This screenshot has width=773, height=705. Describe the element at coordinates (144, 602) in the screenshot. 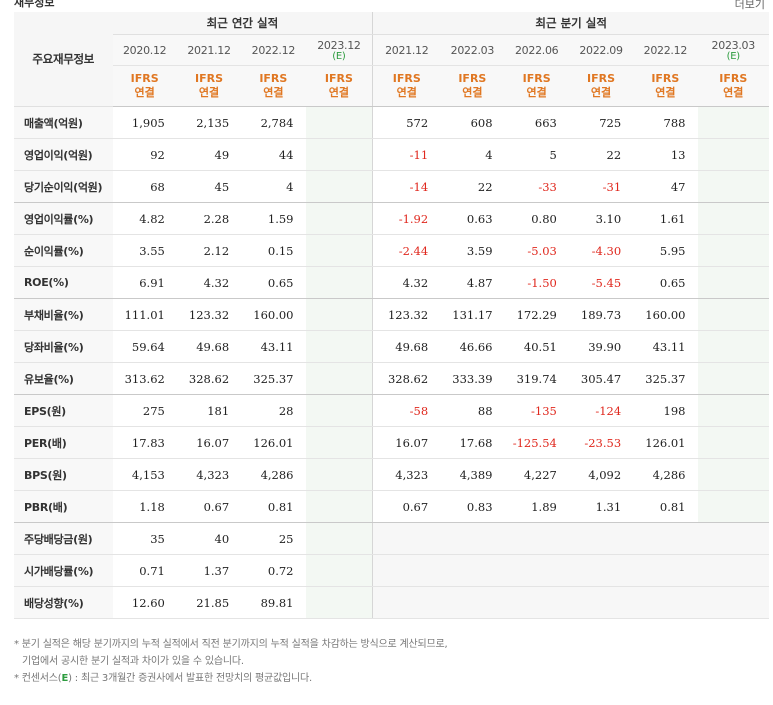

I see `table-cell: 12.60` at that location.